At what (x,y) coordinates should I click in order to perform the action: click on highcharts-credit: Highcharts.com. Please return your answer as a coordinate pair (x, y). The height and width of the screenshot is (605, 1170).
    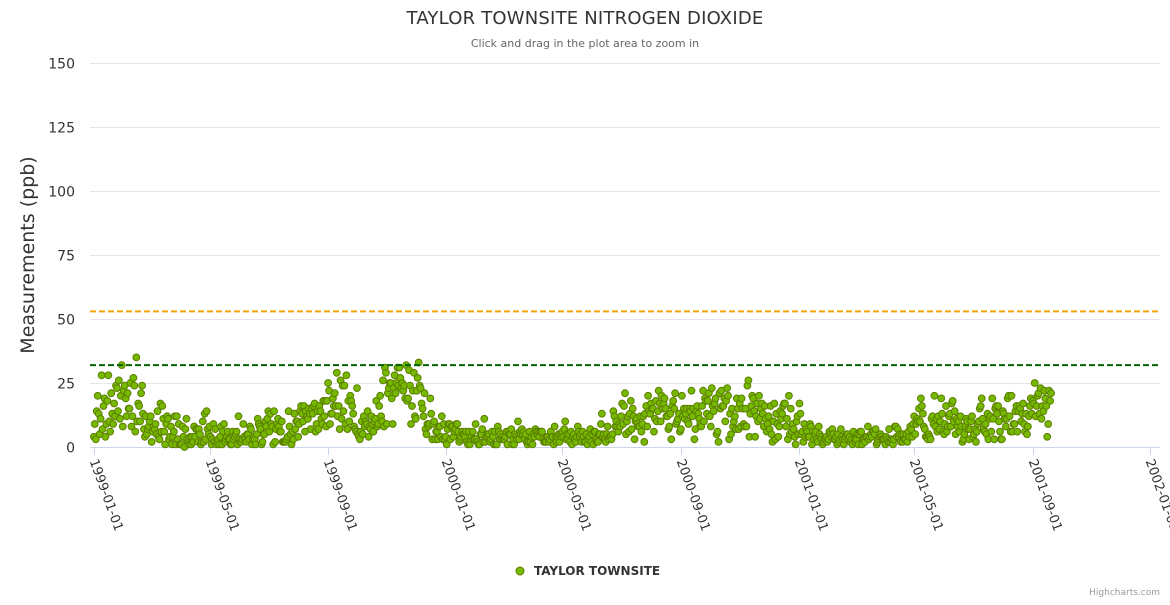
    Looking at the image, I should click on (1124, 593).